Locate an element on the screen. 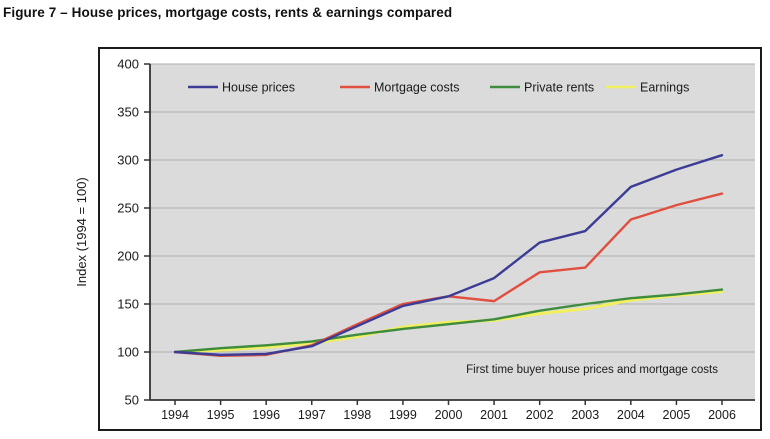 This screenshot has width=770, height=439. legend-label-private-rents: Private rents is located at coordinates (559, 88).